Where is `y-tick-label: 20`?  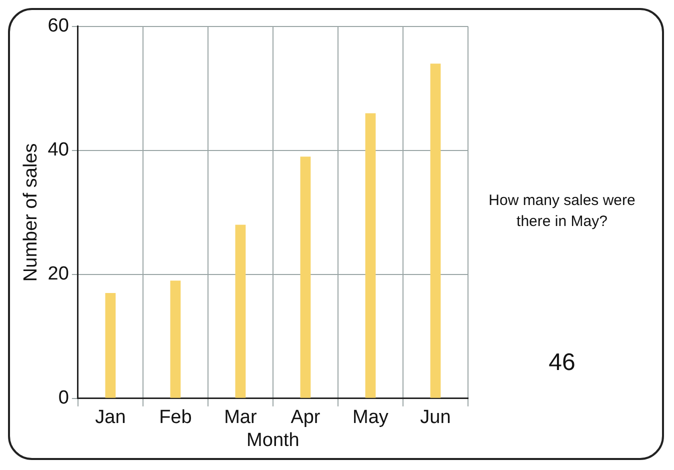 y-tick-label: 20 is located at coordinates (58, 274).